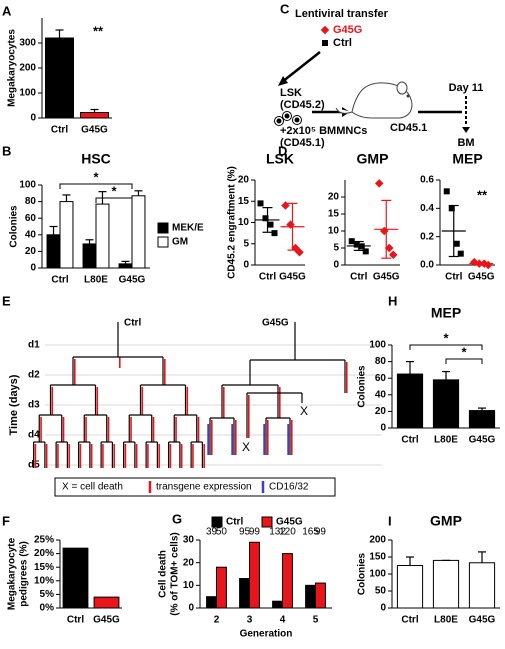 This screenshot has width=505, height=649. I want to click on count-label: 120, so click(287, 532).